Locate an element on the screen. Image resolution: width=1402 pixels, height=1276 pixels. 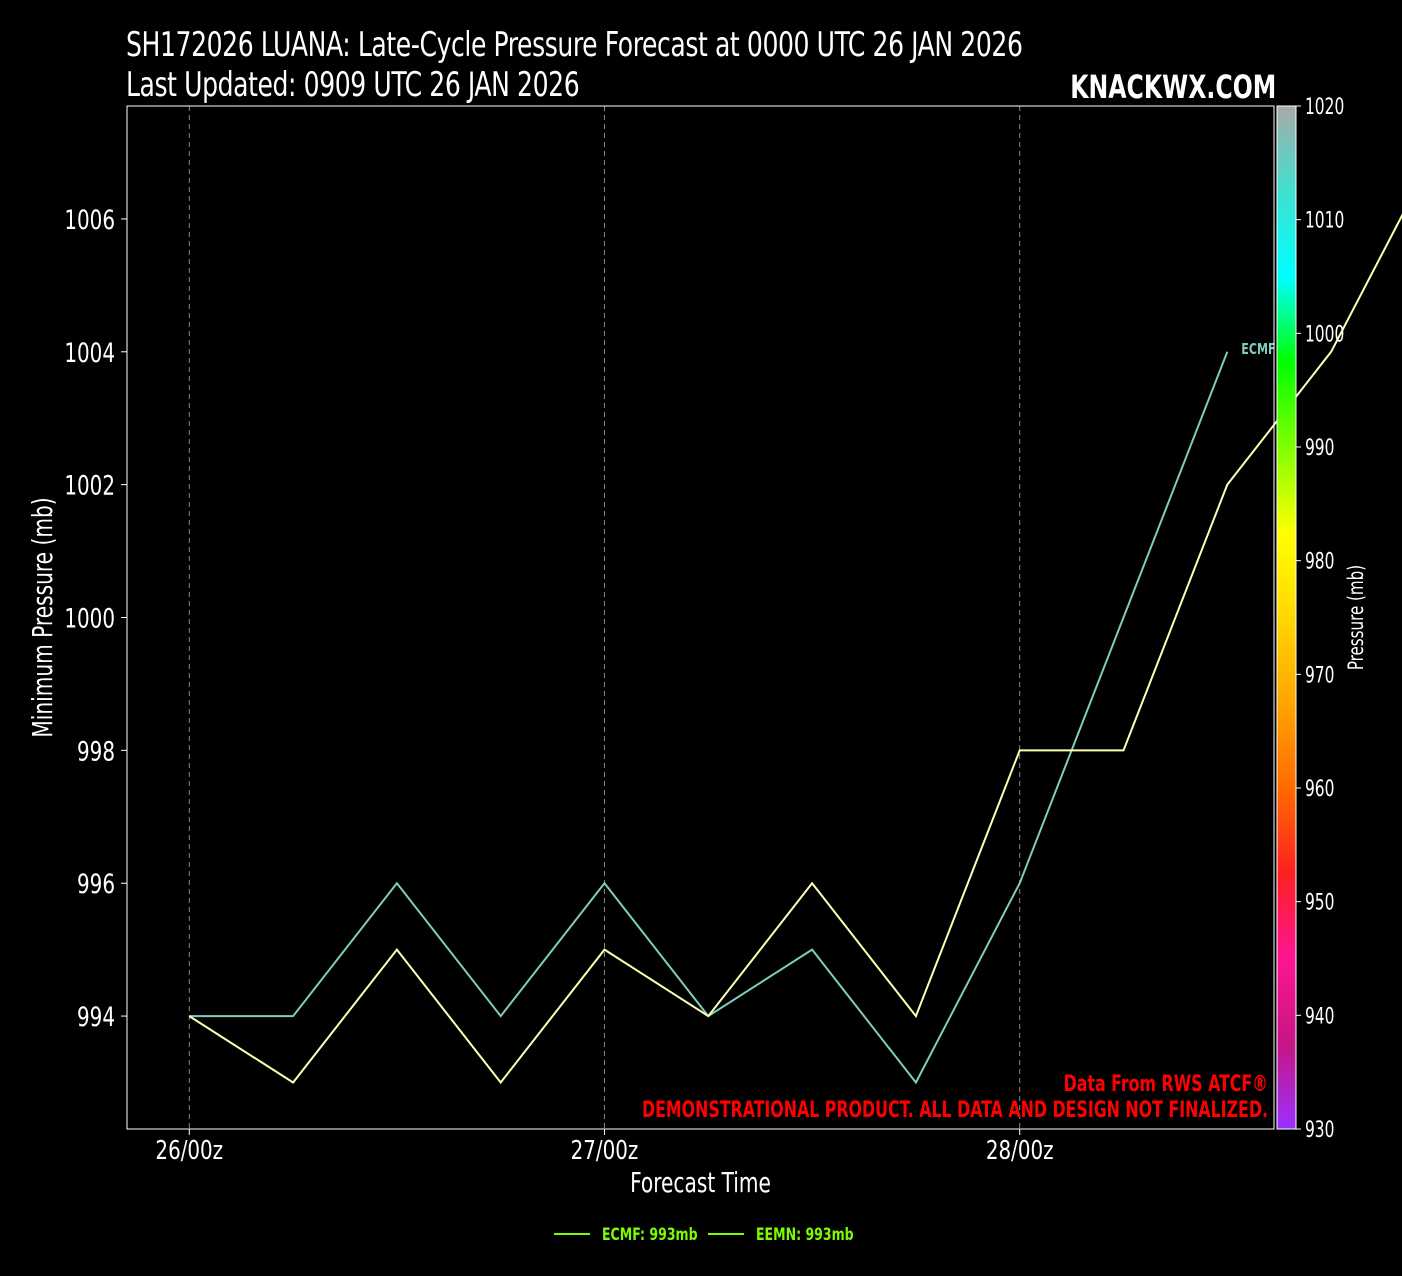
colorbar-tick-label: 940 is located at coordinates (1319, 1016).